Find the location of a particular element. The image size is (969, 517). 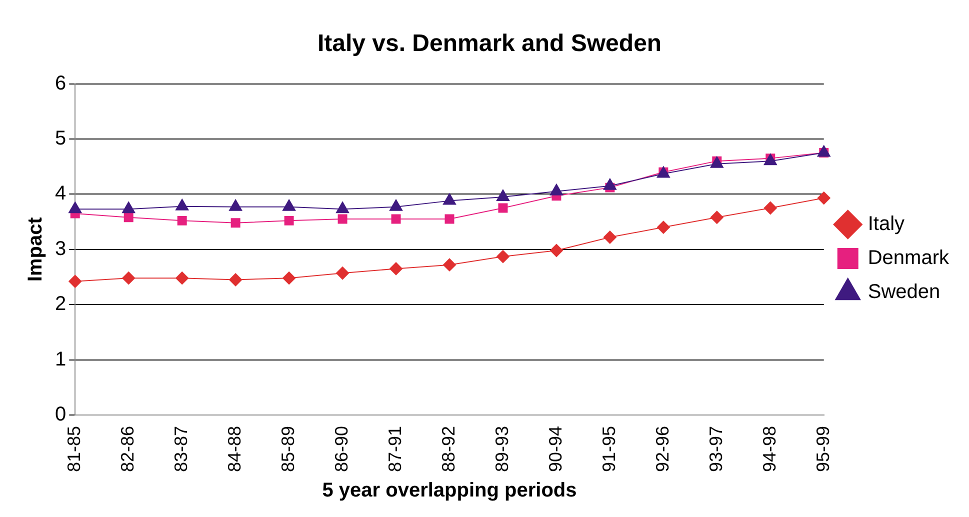

x-tick-label: 94-98 is located at coordinates (769, 449).